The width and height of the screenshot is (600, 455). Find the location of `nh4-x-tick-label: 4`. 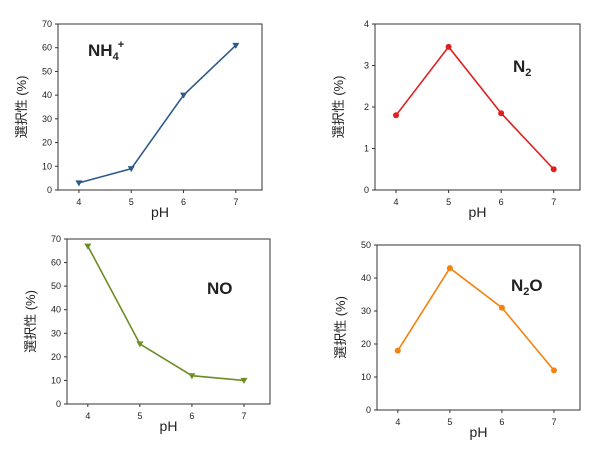

nh4-x-tick-label: 4 is located at coordinates (78, 202).